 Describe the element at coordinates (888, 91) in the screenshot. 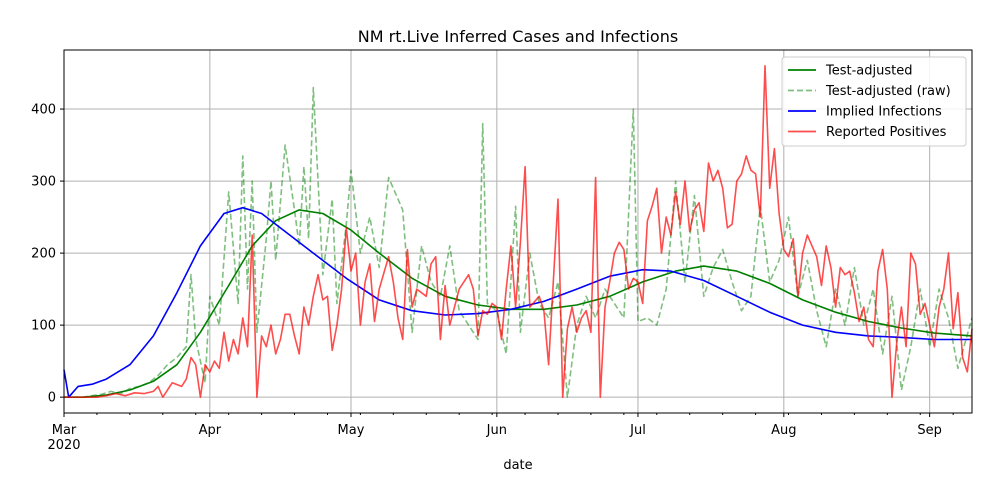

I see `legend-label: Test-adjusted (raw)` at that location.